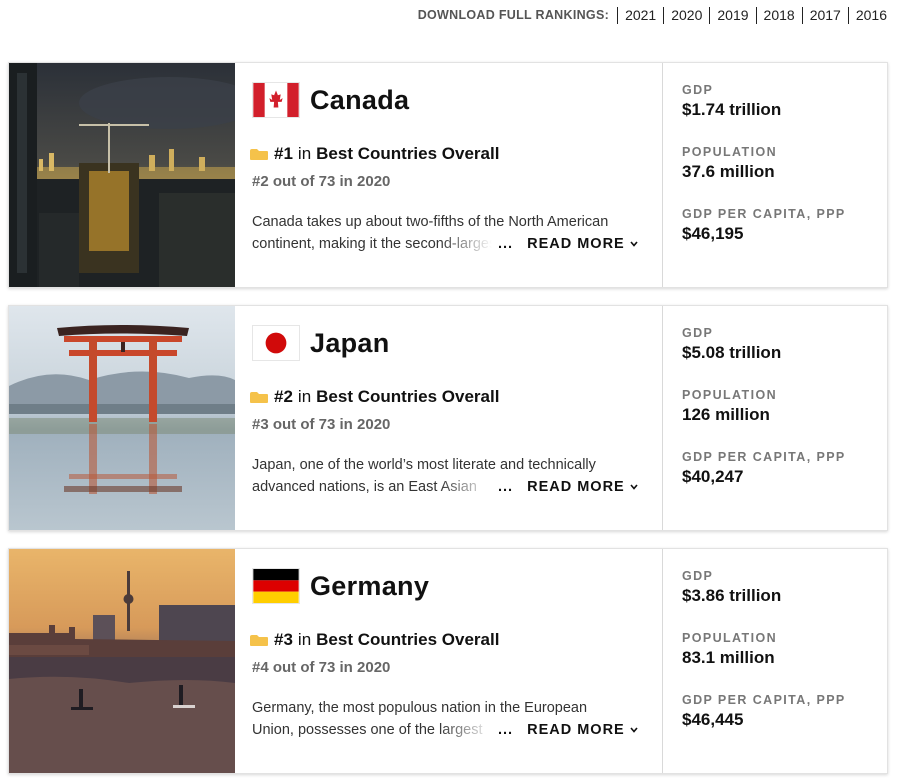  What do you see at coordinates (276, 586) in the screenshot?
I see `germany-flag-icon` at bounding box center [276, 586].